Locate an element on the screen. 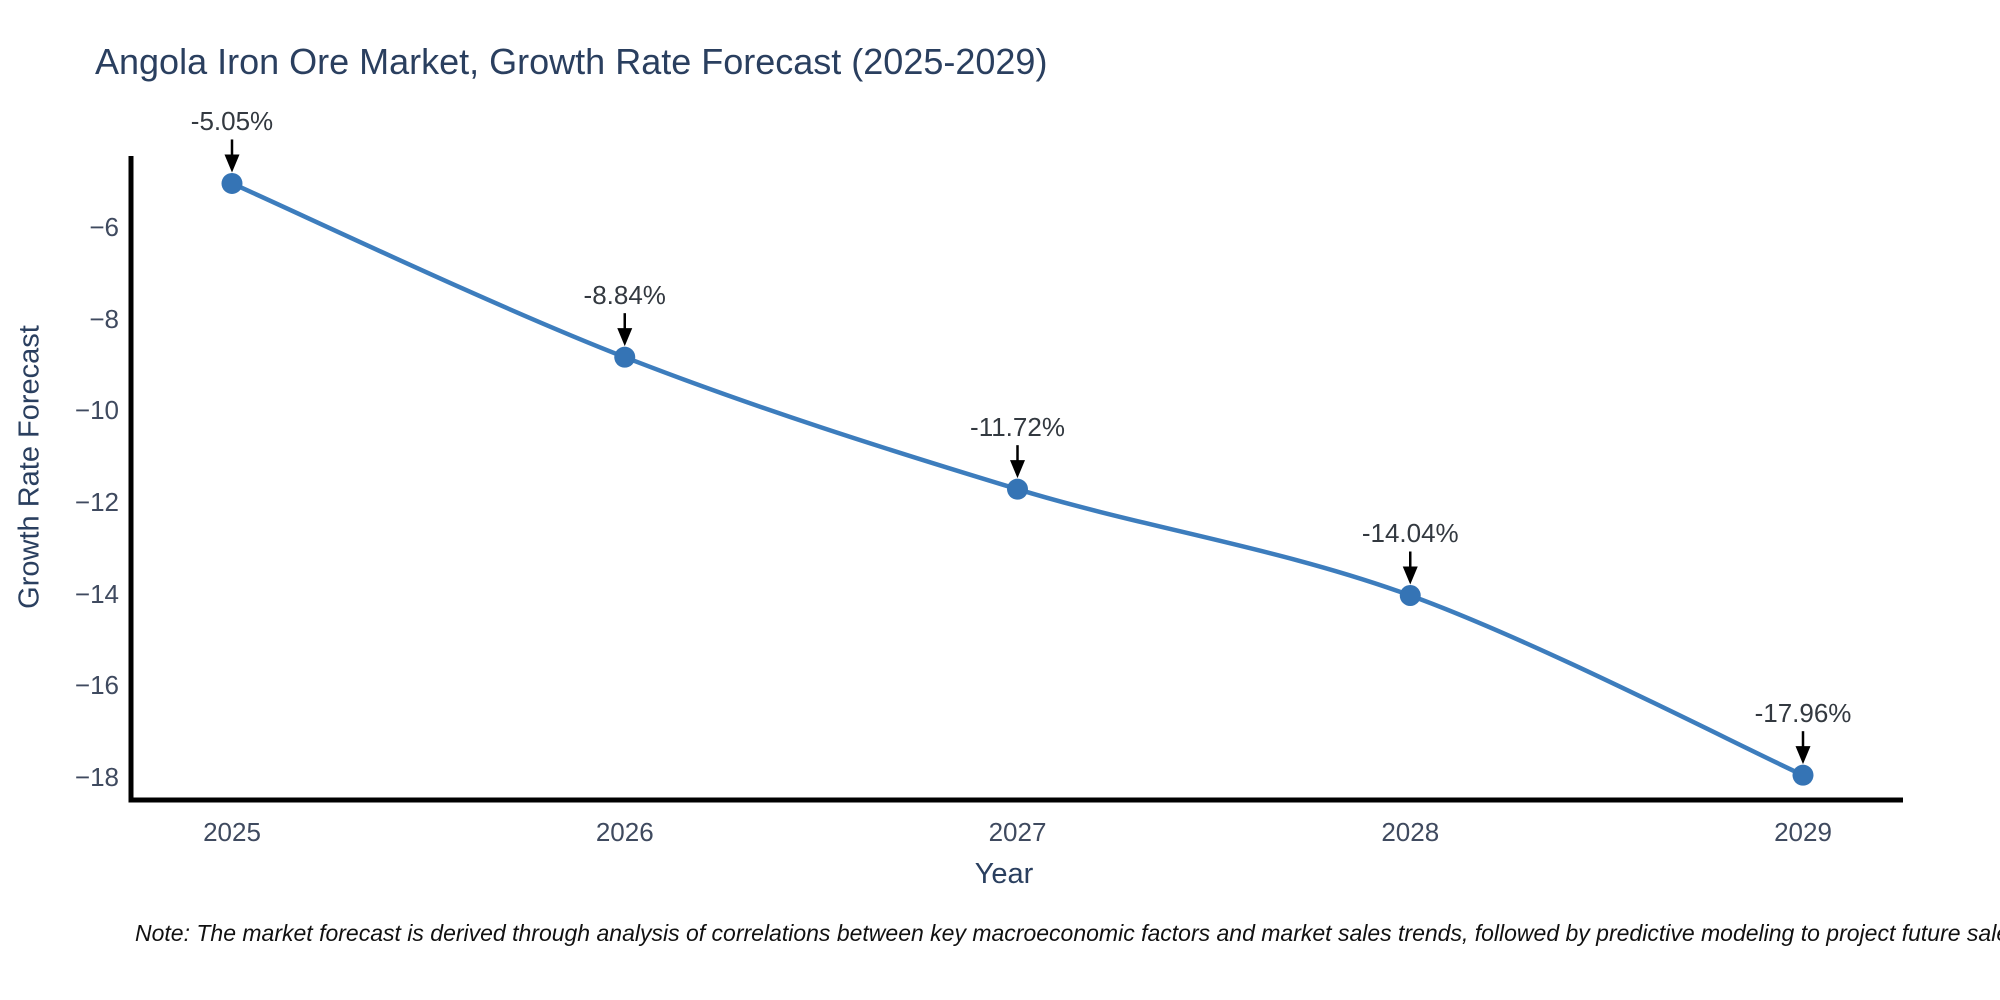 The width and height of the screenshot is (2000, 1000). data-point-2028 is located at coordinates (1410, 595).